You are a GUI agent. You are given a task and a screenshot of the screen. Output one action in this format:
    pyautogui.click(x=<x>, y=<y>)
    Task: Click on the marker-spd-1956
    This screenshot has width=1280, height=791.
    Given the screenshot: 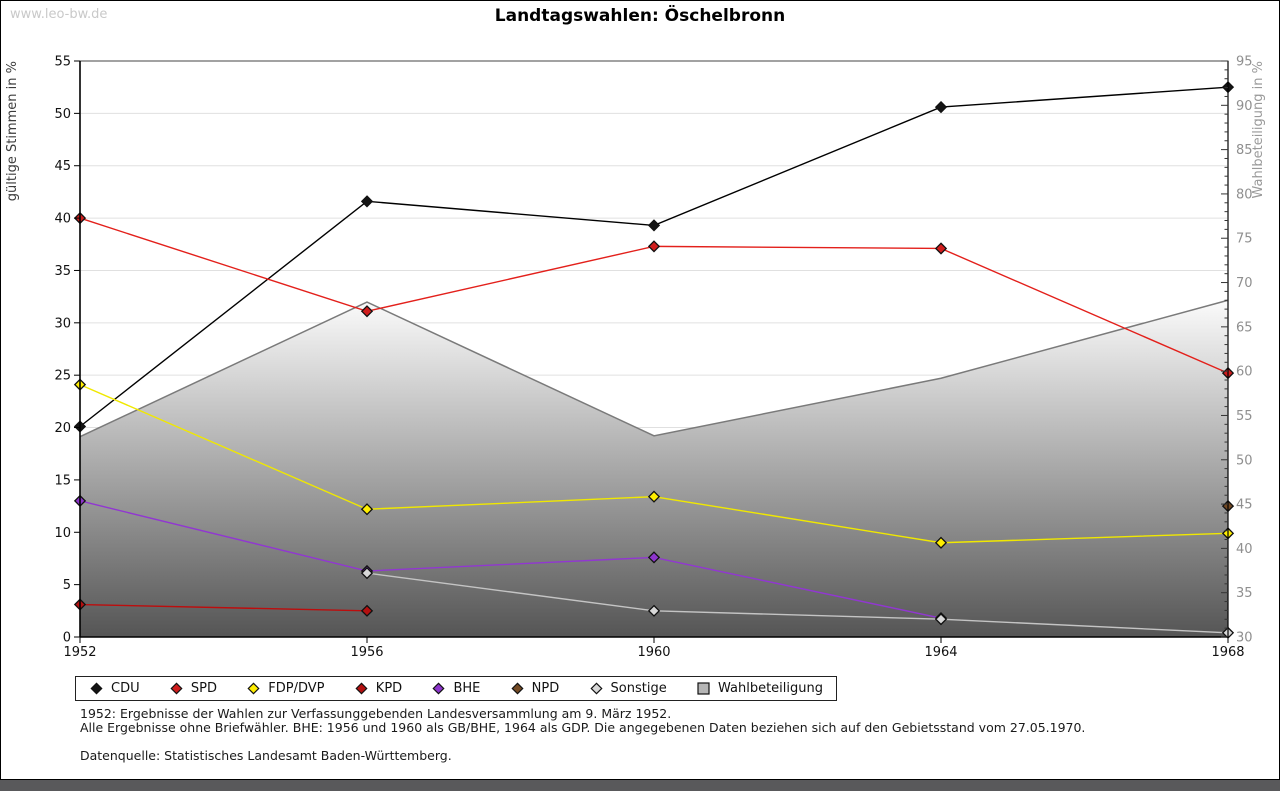 What is the action you would take?
    pyautogui.click(x=367, y=311)
    